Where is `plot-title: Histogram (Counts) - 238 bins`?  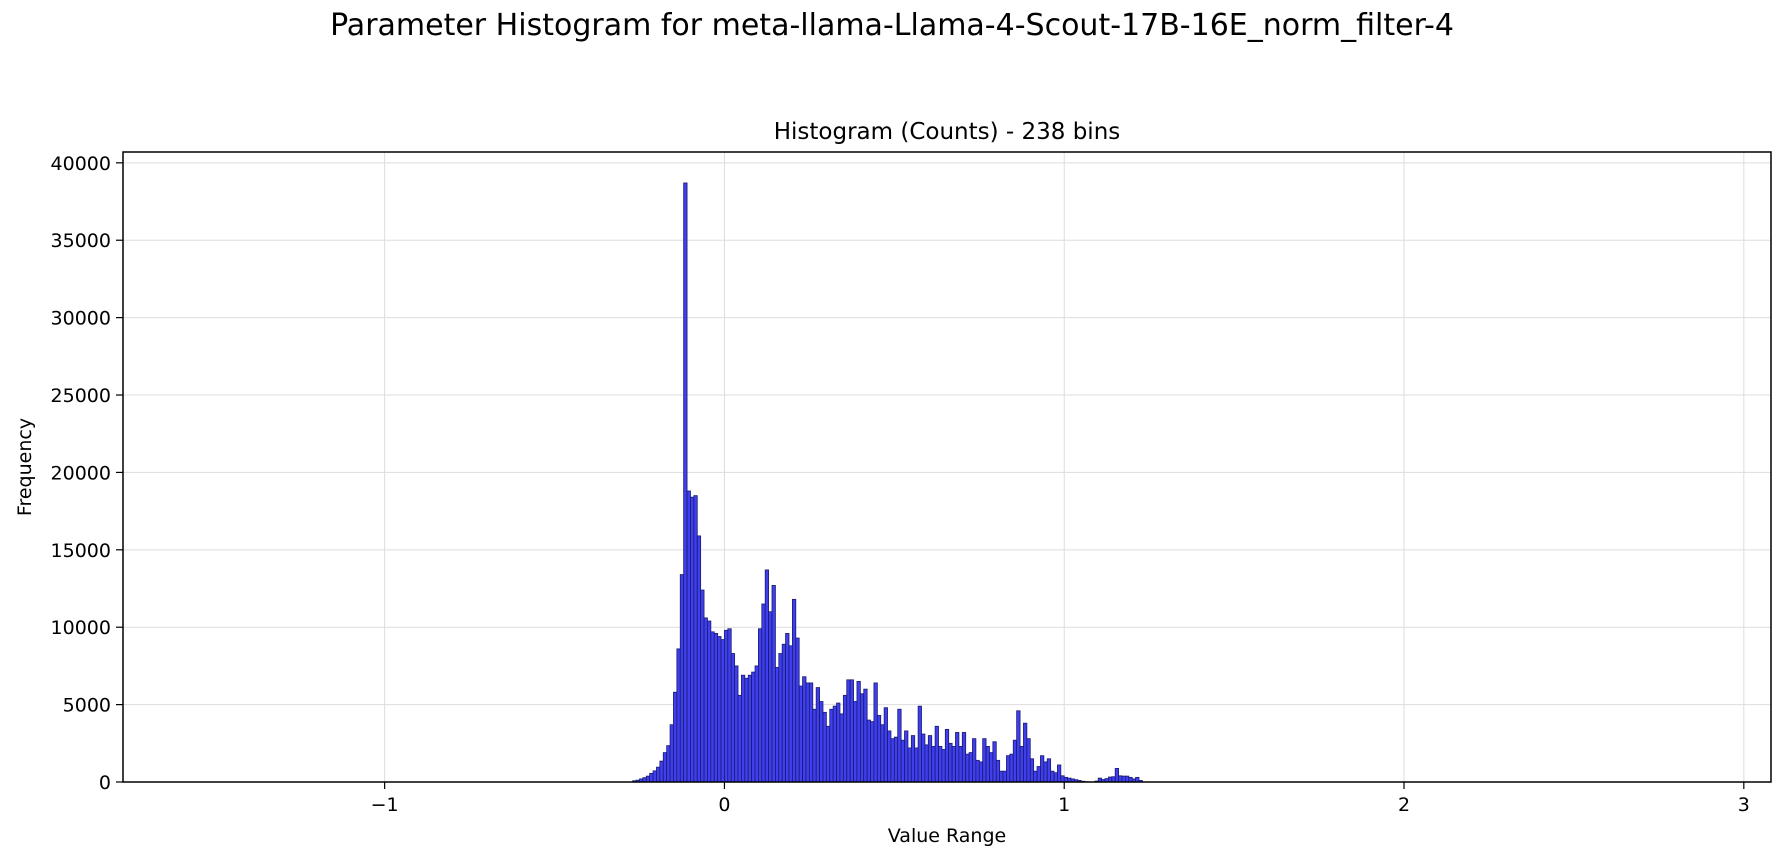 plot-title: Histogram (Counts) - 238 bins is located at coordinates (947, 132).